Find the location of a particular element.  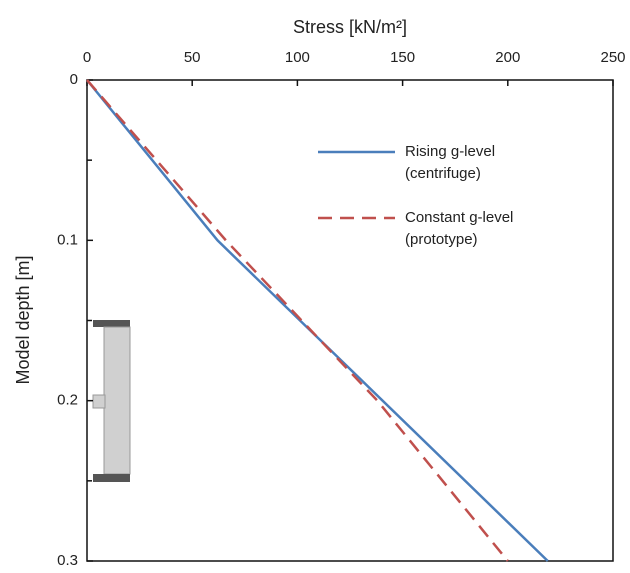

legend-label: Rising g-level (centrifuge) is located at coordinates (450, 162).